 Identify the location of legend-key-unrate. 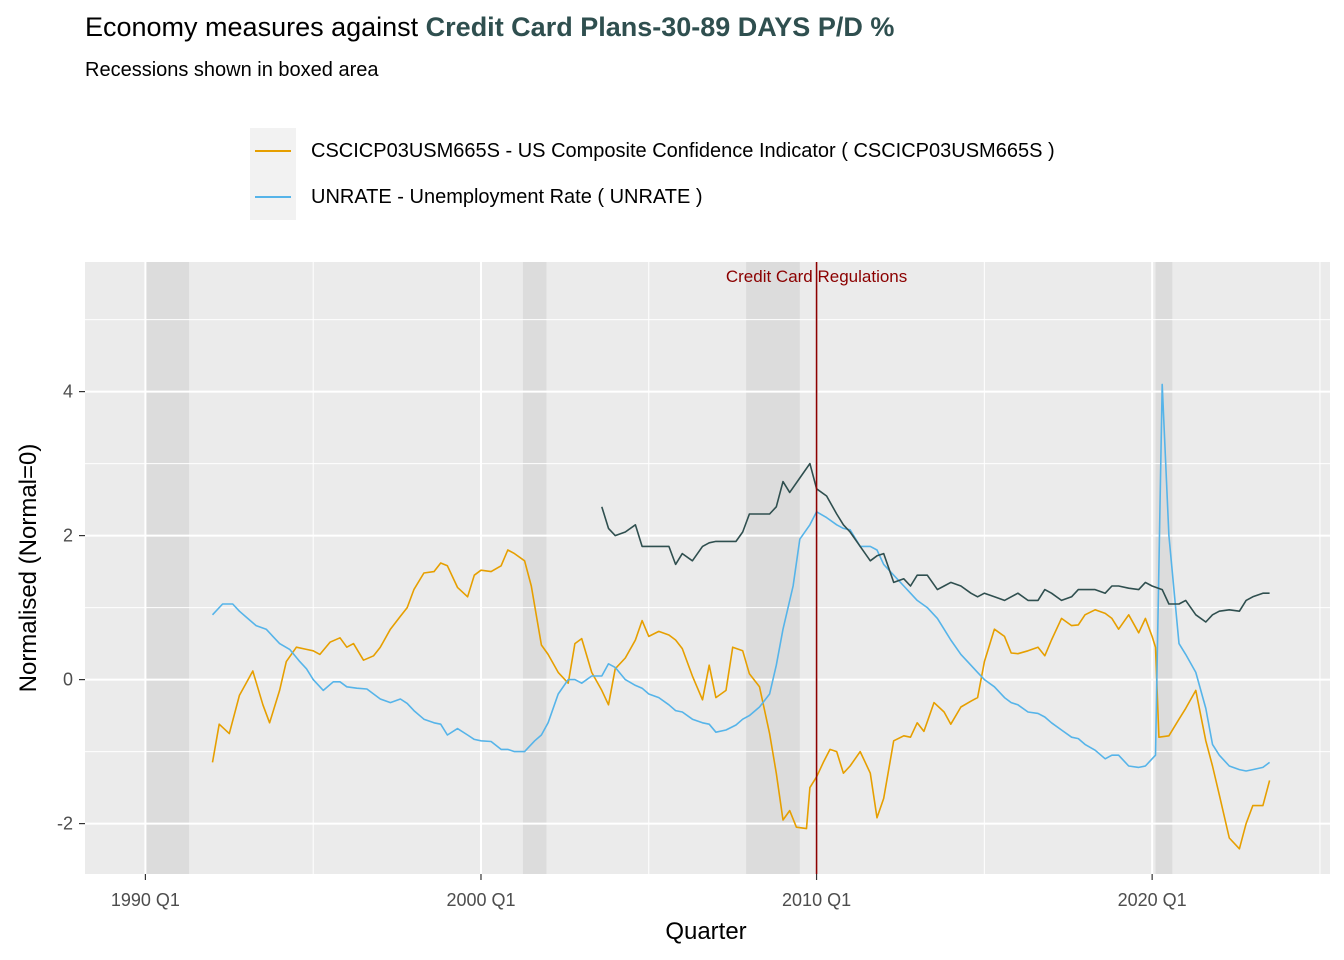
(273, 197).